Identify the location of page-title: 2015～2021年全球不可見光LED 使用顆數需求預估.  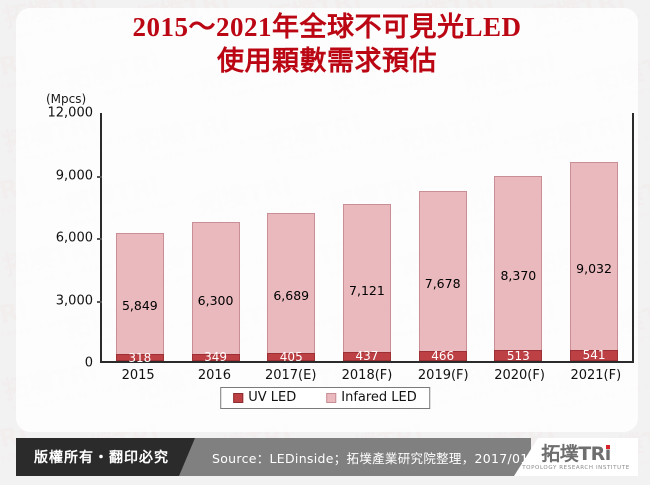
(327, 44).